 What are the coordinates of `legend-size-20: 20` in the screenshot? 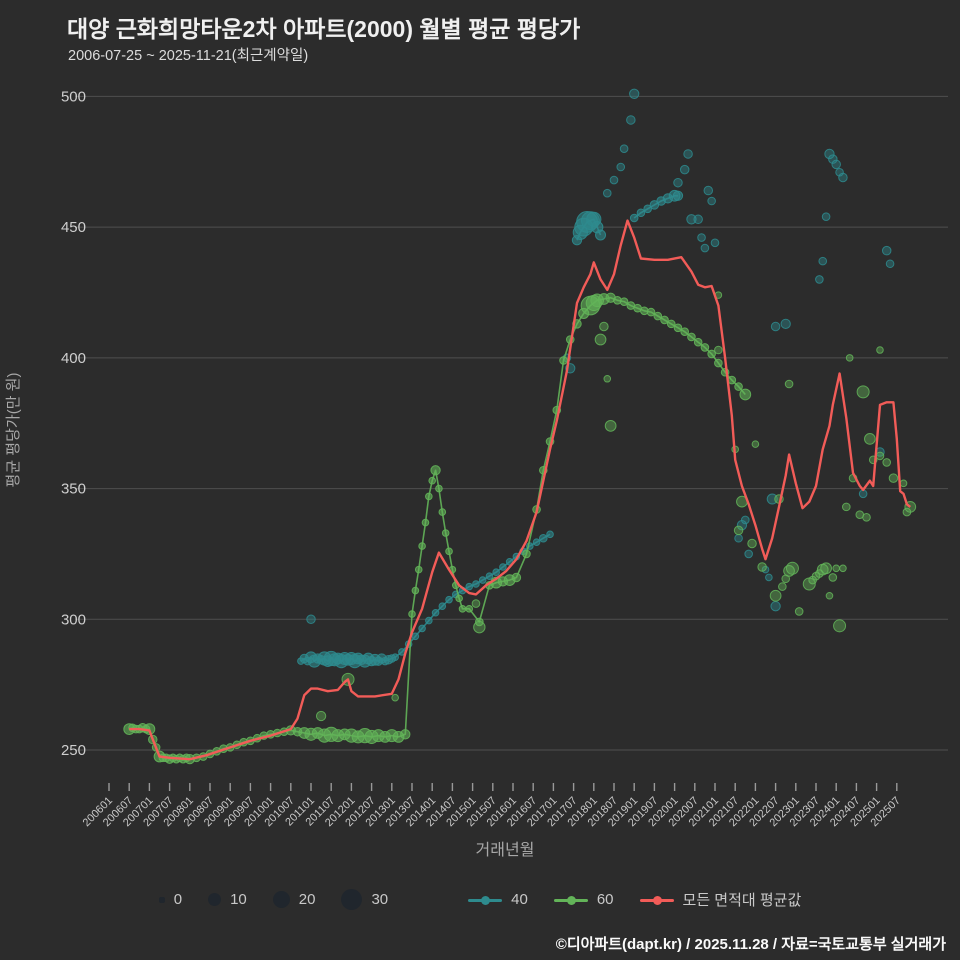 It's located at (293, 899).